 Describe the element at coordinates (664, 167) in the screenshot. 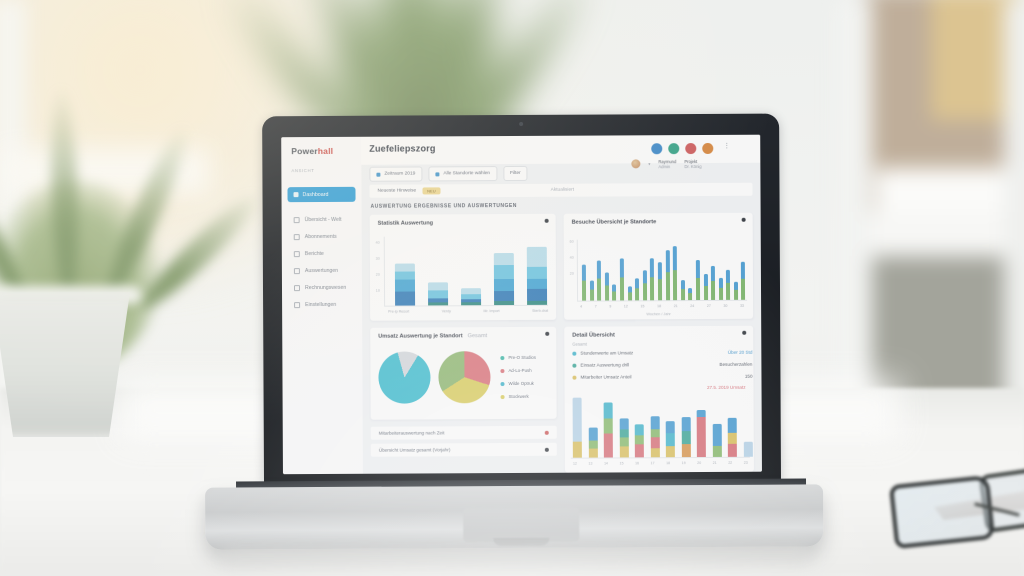

I see `user-sub: Admin` at that location.